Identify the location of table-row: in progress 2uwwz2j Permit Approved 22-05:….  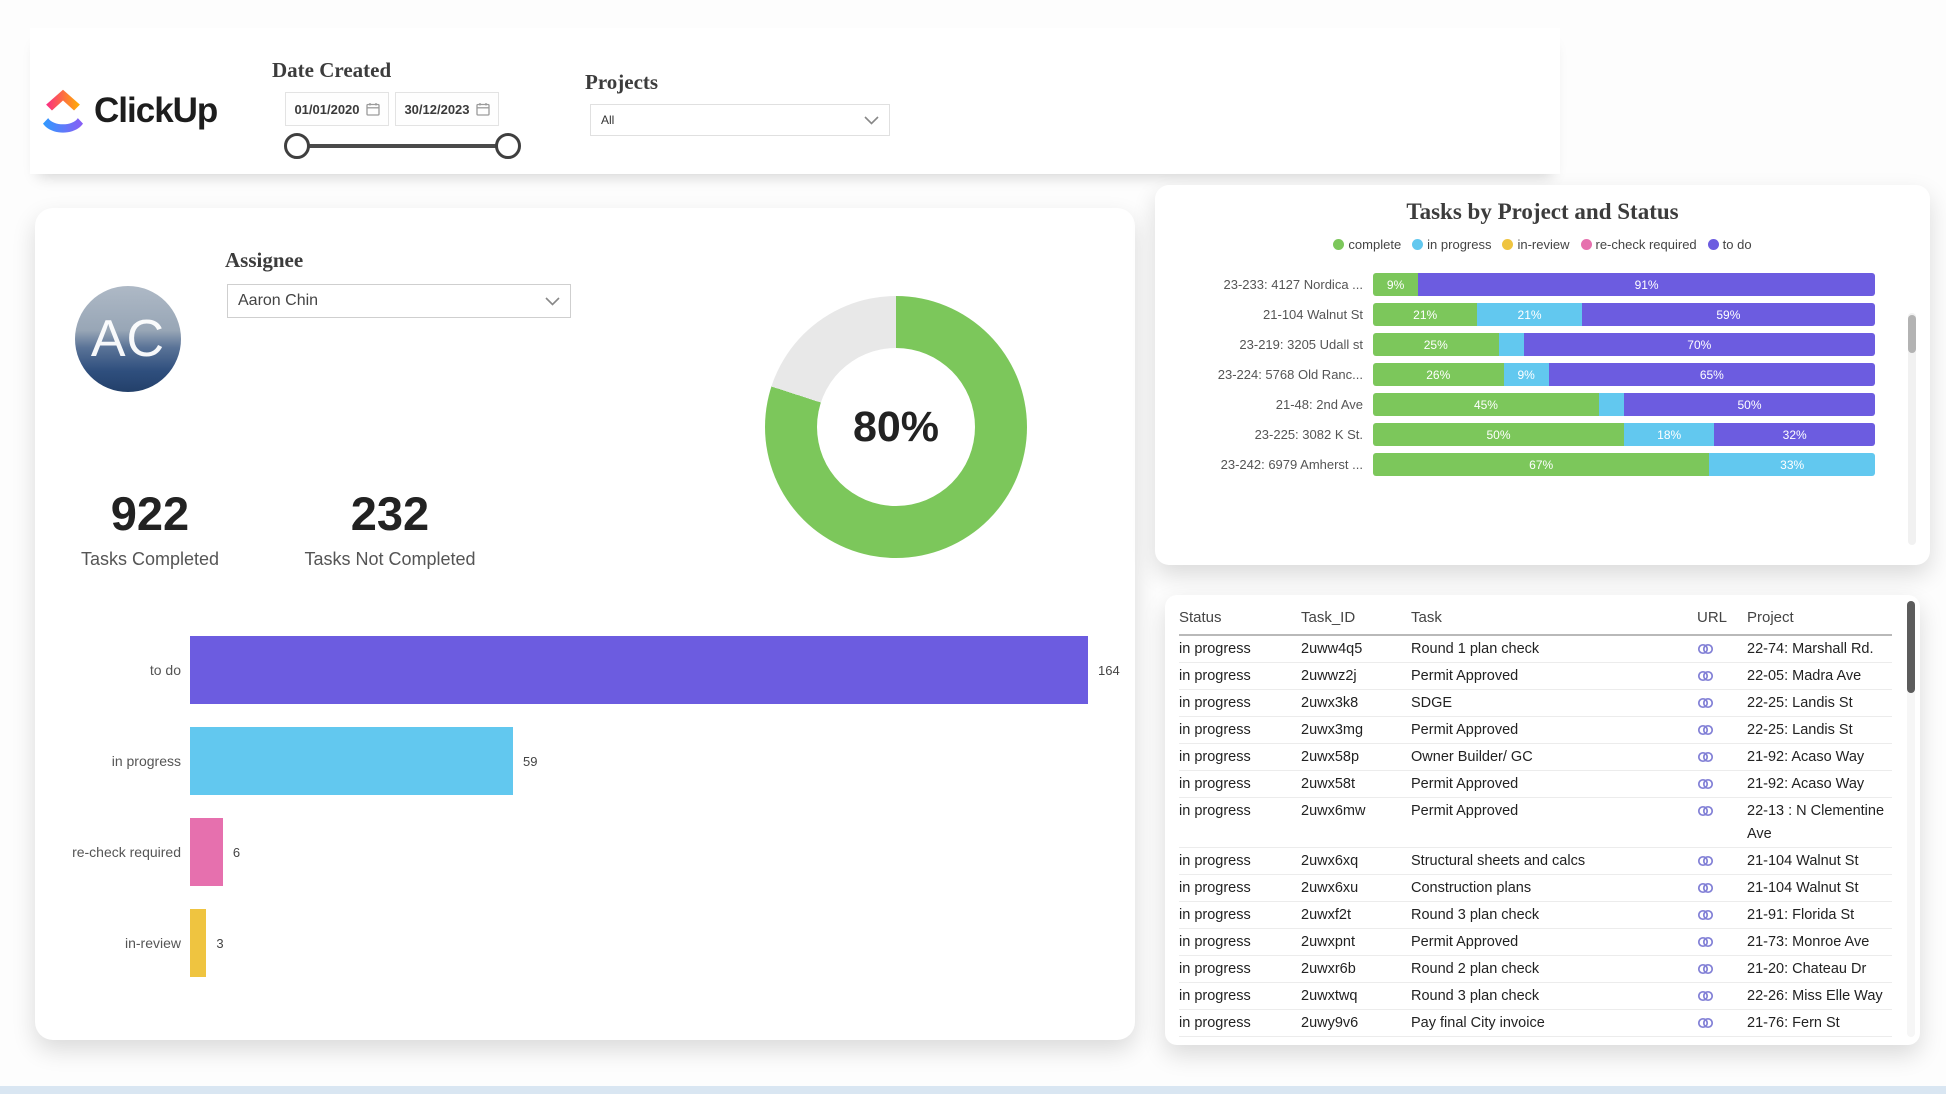
(1535, 676).